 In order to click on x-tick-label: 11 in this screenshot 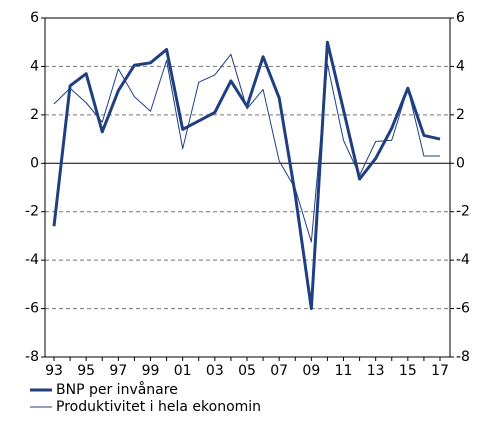, I will do `click(344, 371)`.